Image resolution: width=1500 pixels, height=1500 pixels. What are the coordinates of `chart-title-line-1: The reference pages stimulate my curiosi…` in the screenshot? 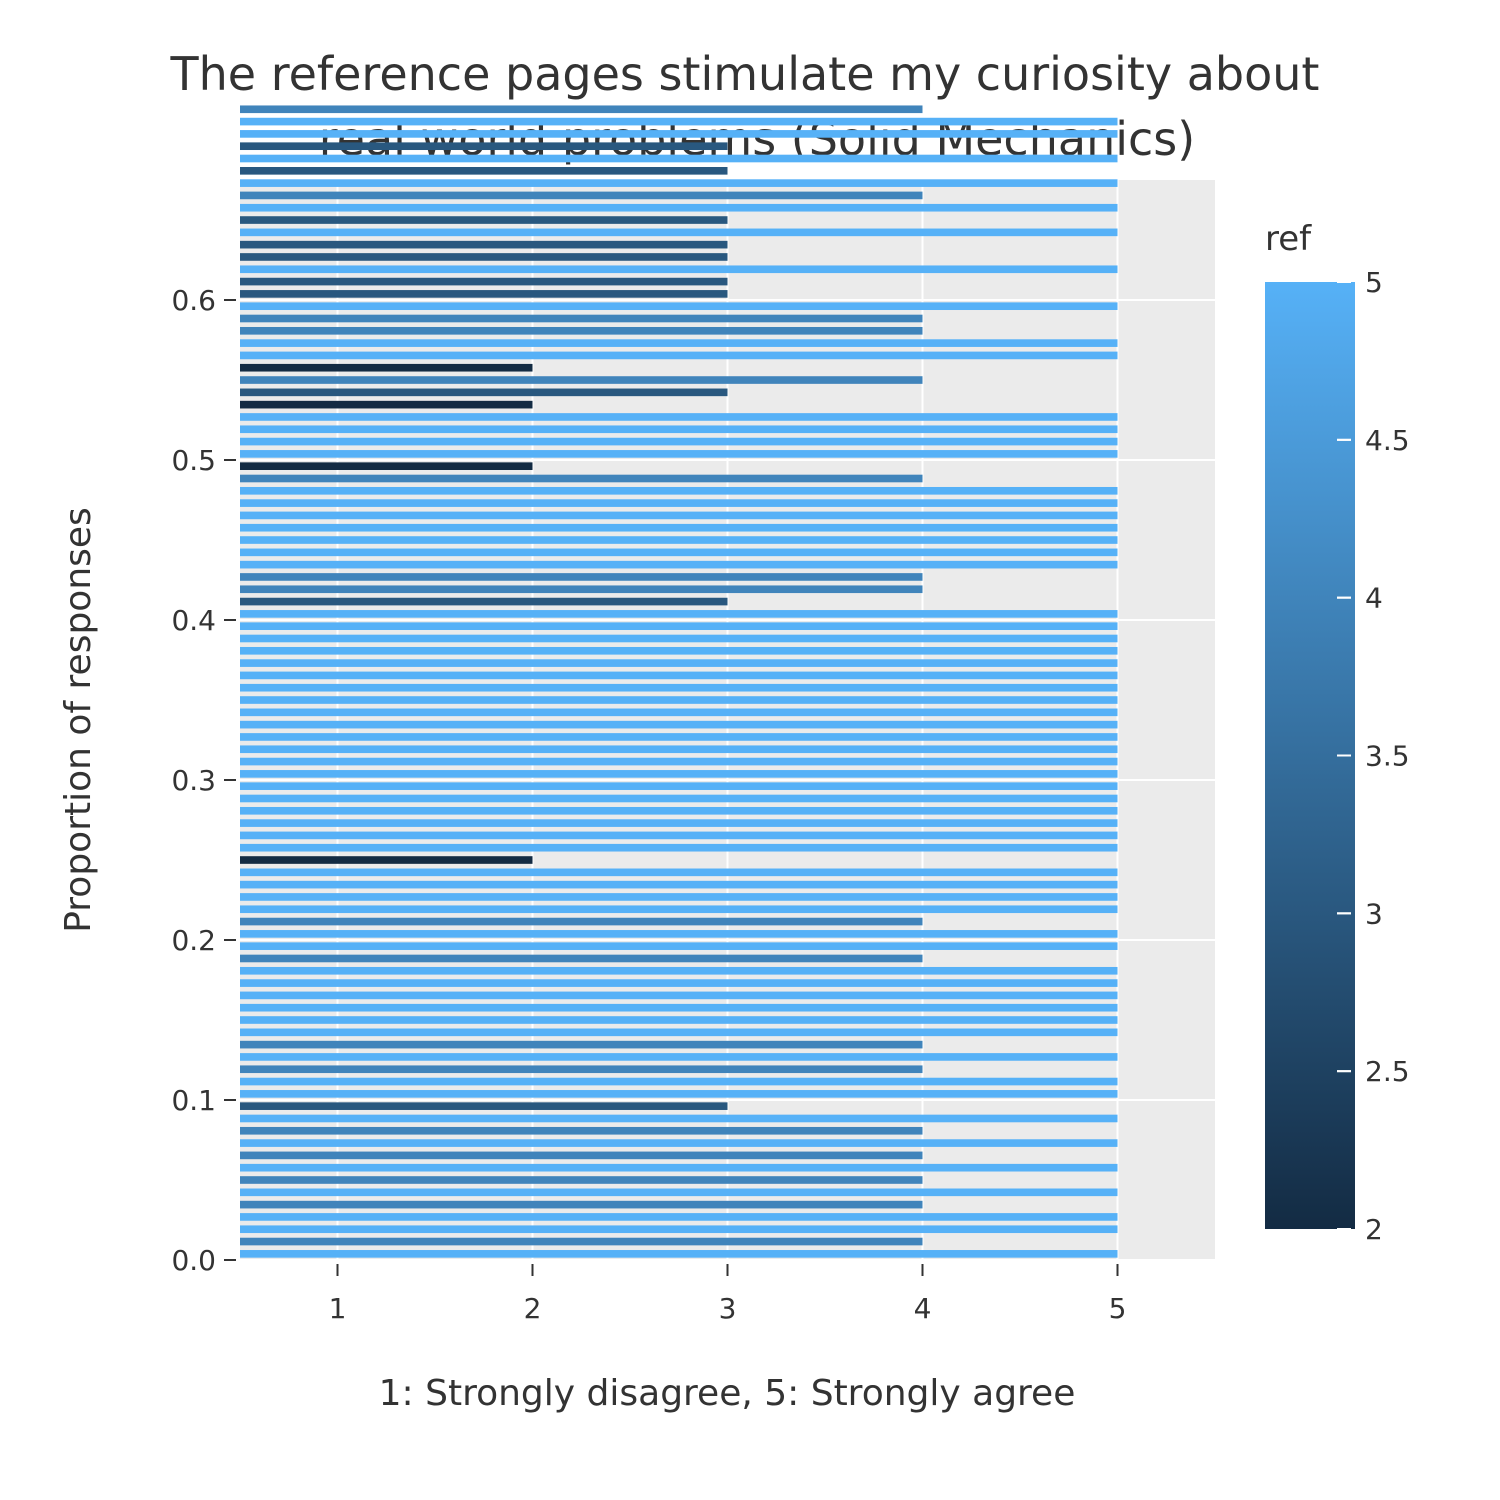 It's located at (745, 74).